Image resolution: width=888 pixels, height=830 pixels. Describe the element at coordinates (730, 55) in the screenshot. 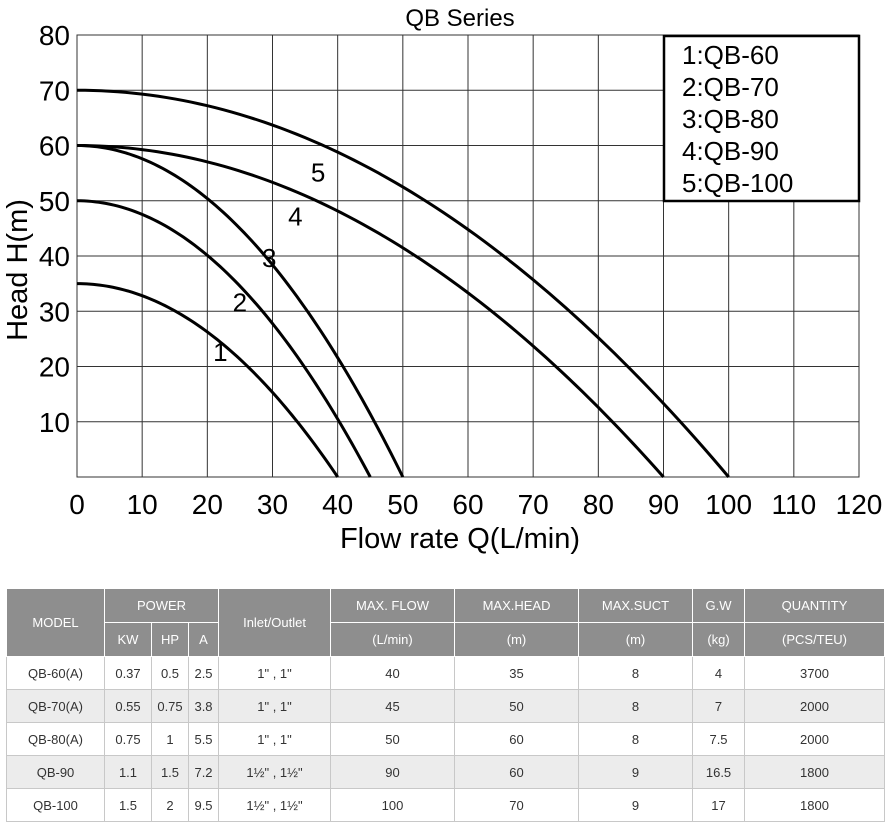

I see `legend-entry: 1:QB-60` at that location.